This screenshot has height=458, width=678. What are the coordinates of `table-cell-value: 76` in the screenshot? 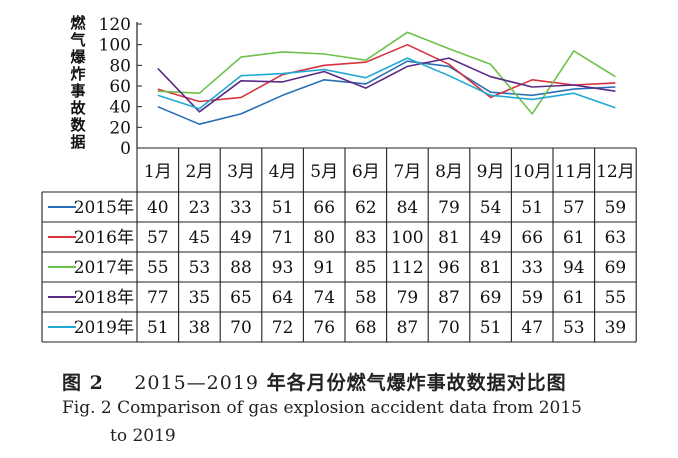 It's located at (324, 328).